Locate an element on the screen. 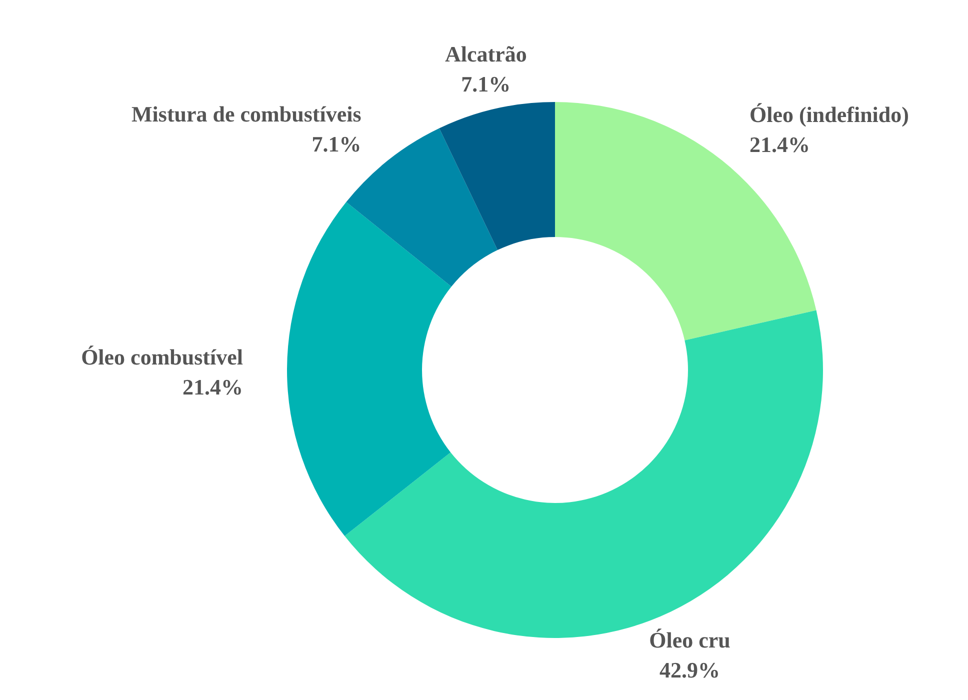 This screenshot has height=700, width=968. data-label: 42.9% is located at coordinates (689, 669).